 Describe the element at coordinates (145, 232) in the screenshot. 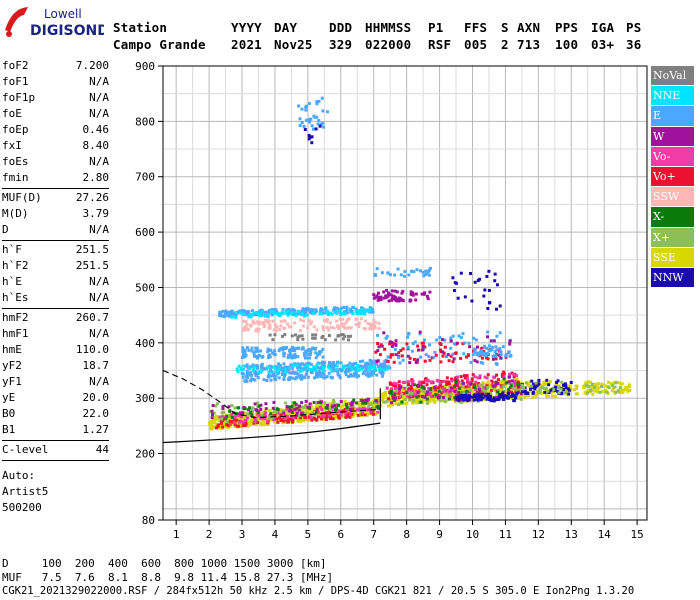

I see `y-tick-label: 600` at that location.